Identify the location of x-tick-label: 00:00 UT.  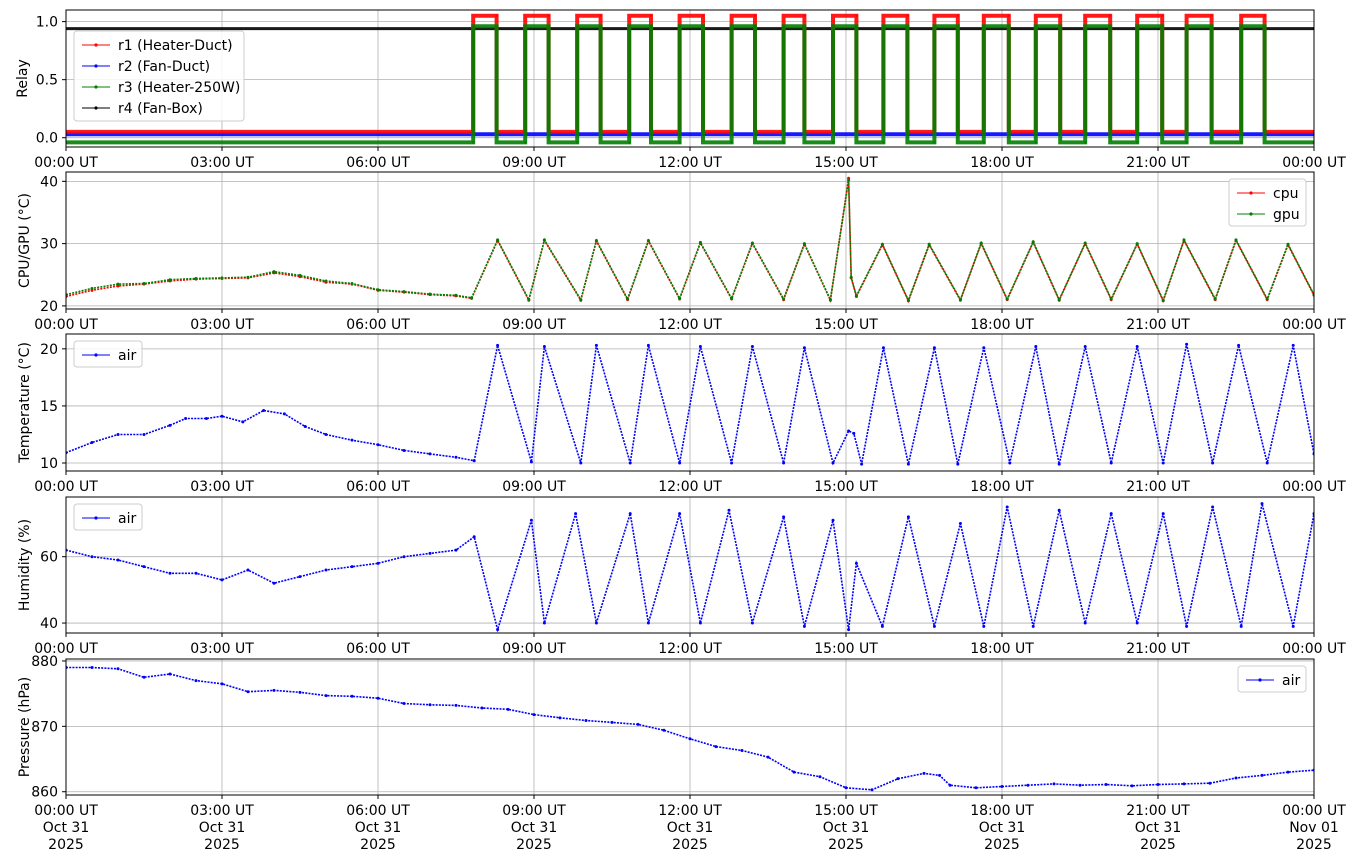
(66, 163).